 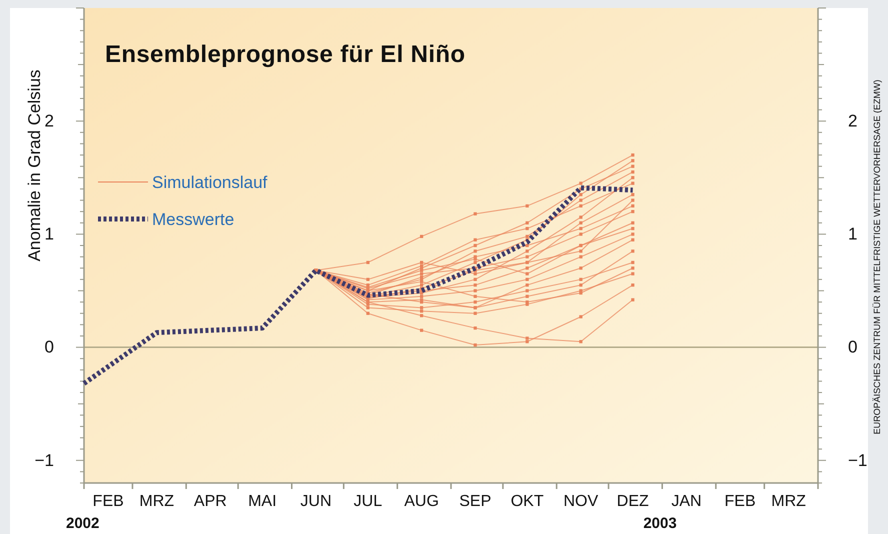 What do you see at coordinates (475, 501) in the screenshot?
I see `x-tick-label: SEP` at bounding box center [475, 501].